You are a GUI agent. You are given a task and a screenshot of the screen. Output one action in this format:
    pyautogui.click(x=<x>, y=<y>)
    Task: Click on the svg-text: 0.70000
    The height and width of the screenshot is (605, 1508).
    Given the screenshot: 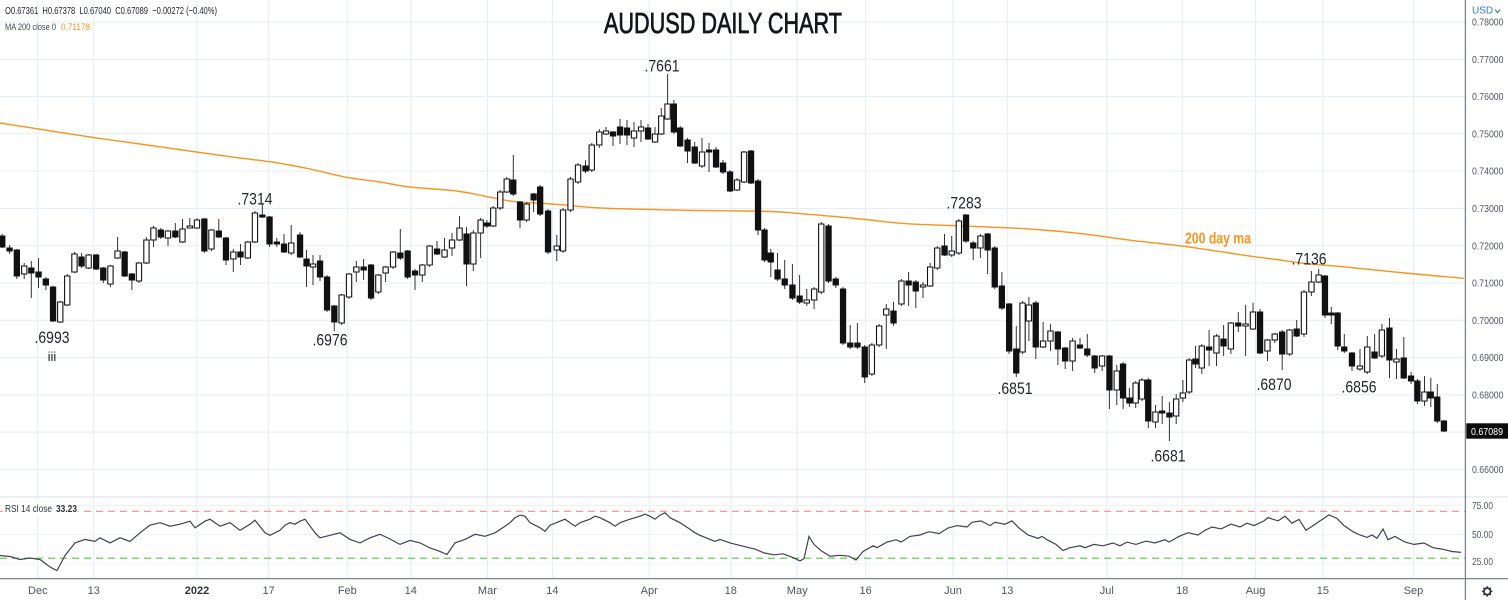 What is the action you would take?
    pyautogui.click(x=1488, y=321)
    